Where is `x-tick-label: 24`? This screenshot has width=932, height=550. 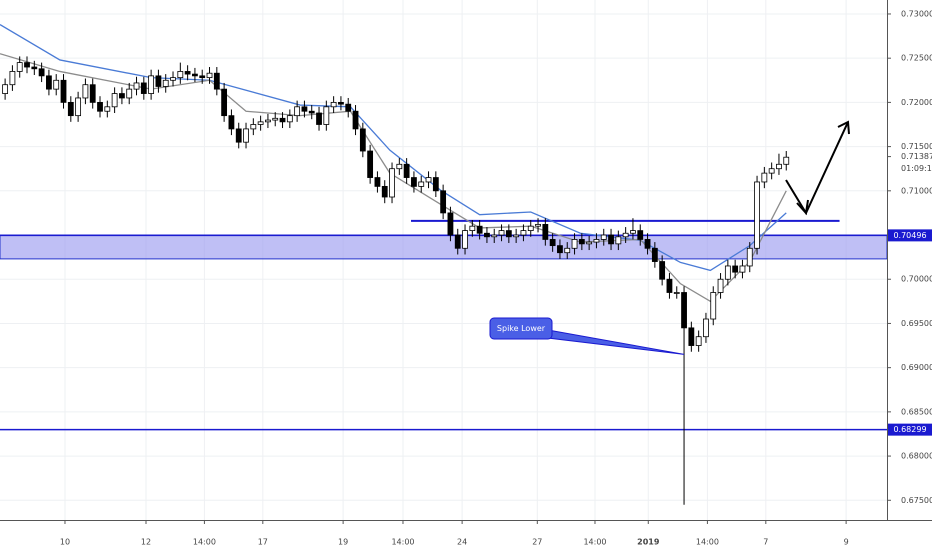
x-tick-label: 24 is located at coordinates (462, 542).